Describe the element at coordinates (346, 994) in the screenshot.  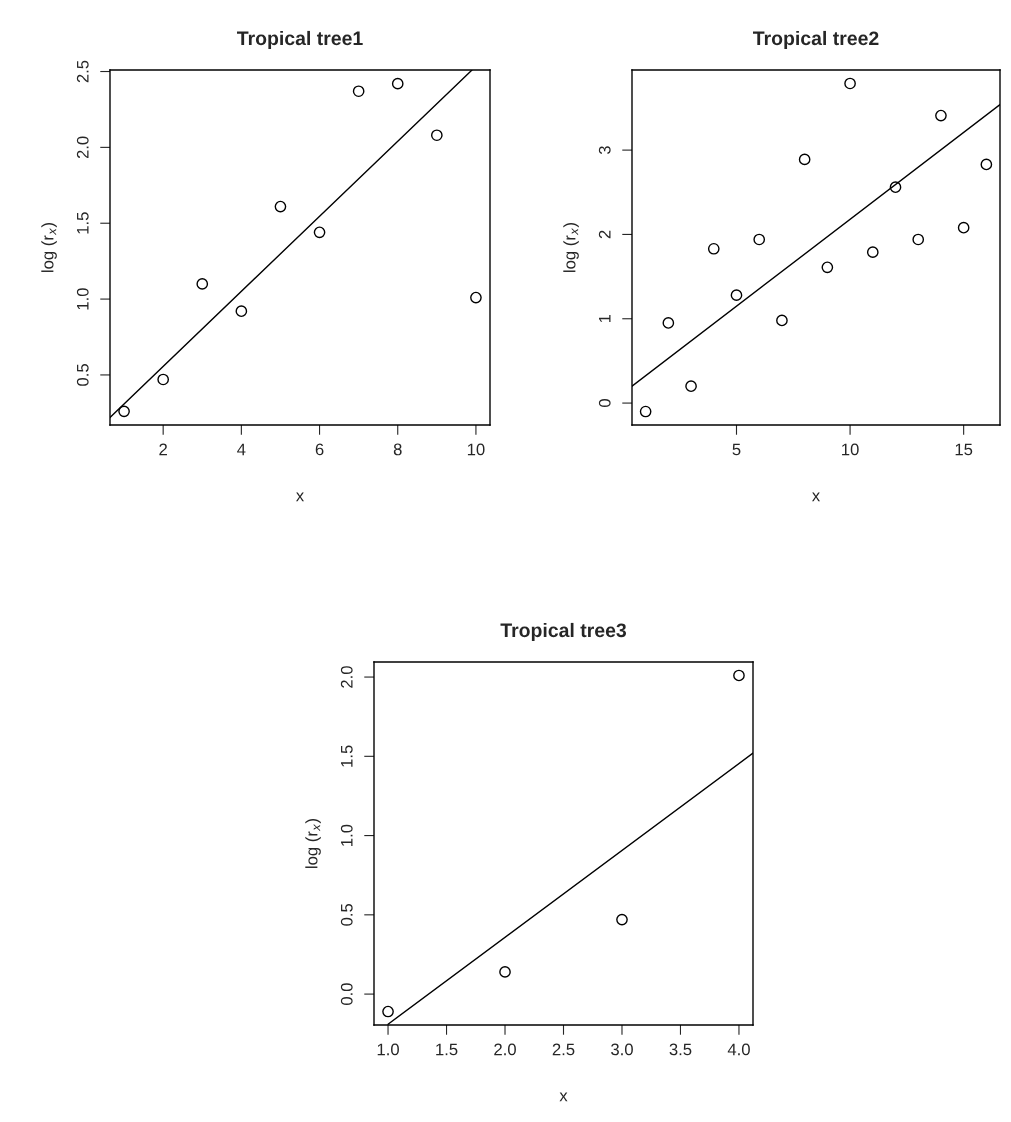
I see `y-tick-label: 0.0` at that location.